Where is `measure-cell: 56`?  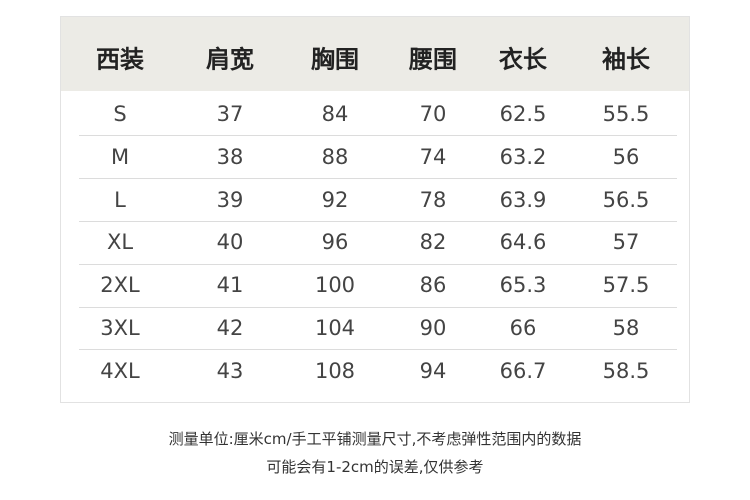
measure-cell: 56 is located at coordinates (626, 156).